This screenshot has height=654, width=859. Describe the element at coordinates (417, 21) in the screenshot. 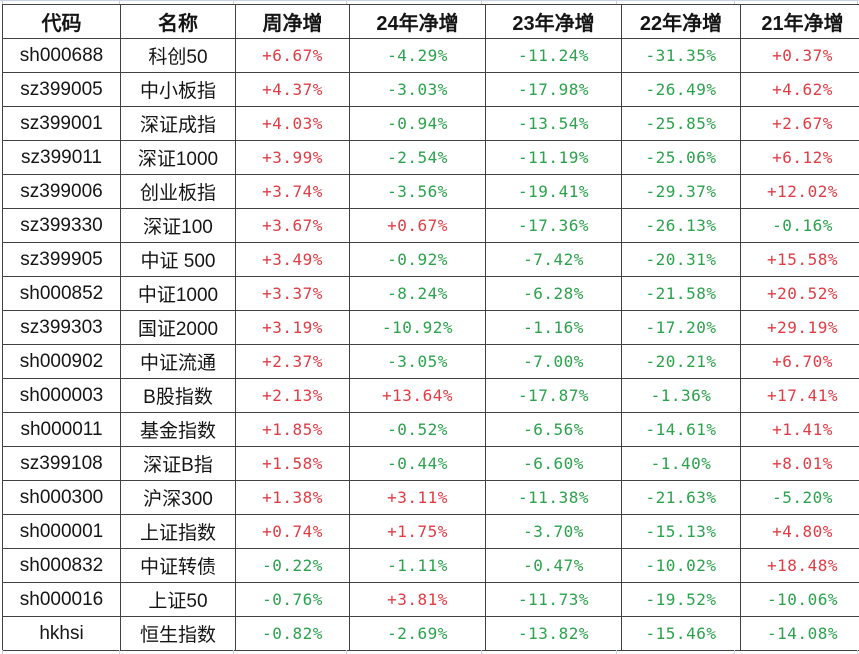

I see `header-cell-3: 24年净增` at that location.